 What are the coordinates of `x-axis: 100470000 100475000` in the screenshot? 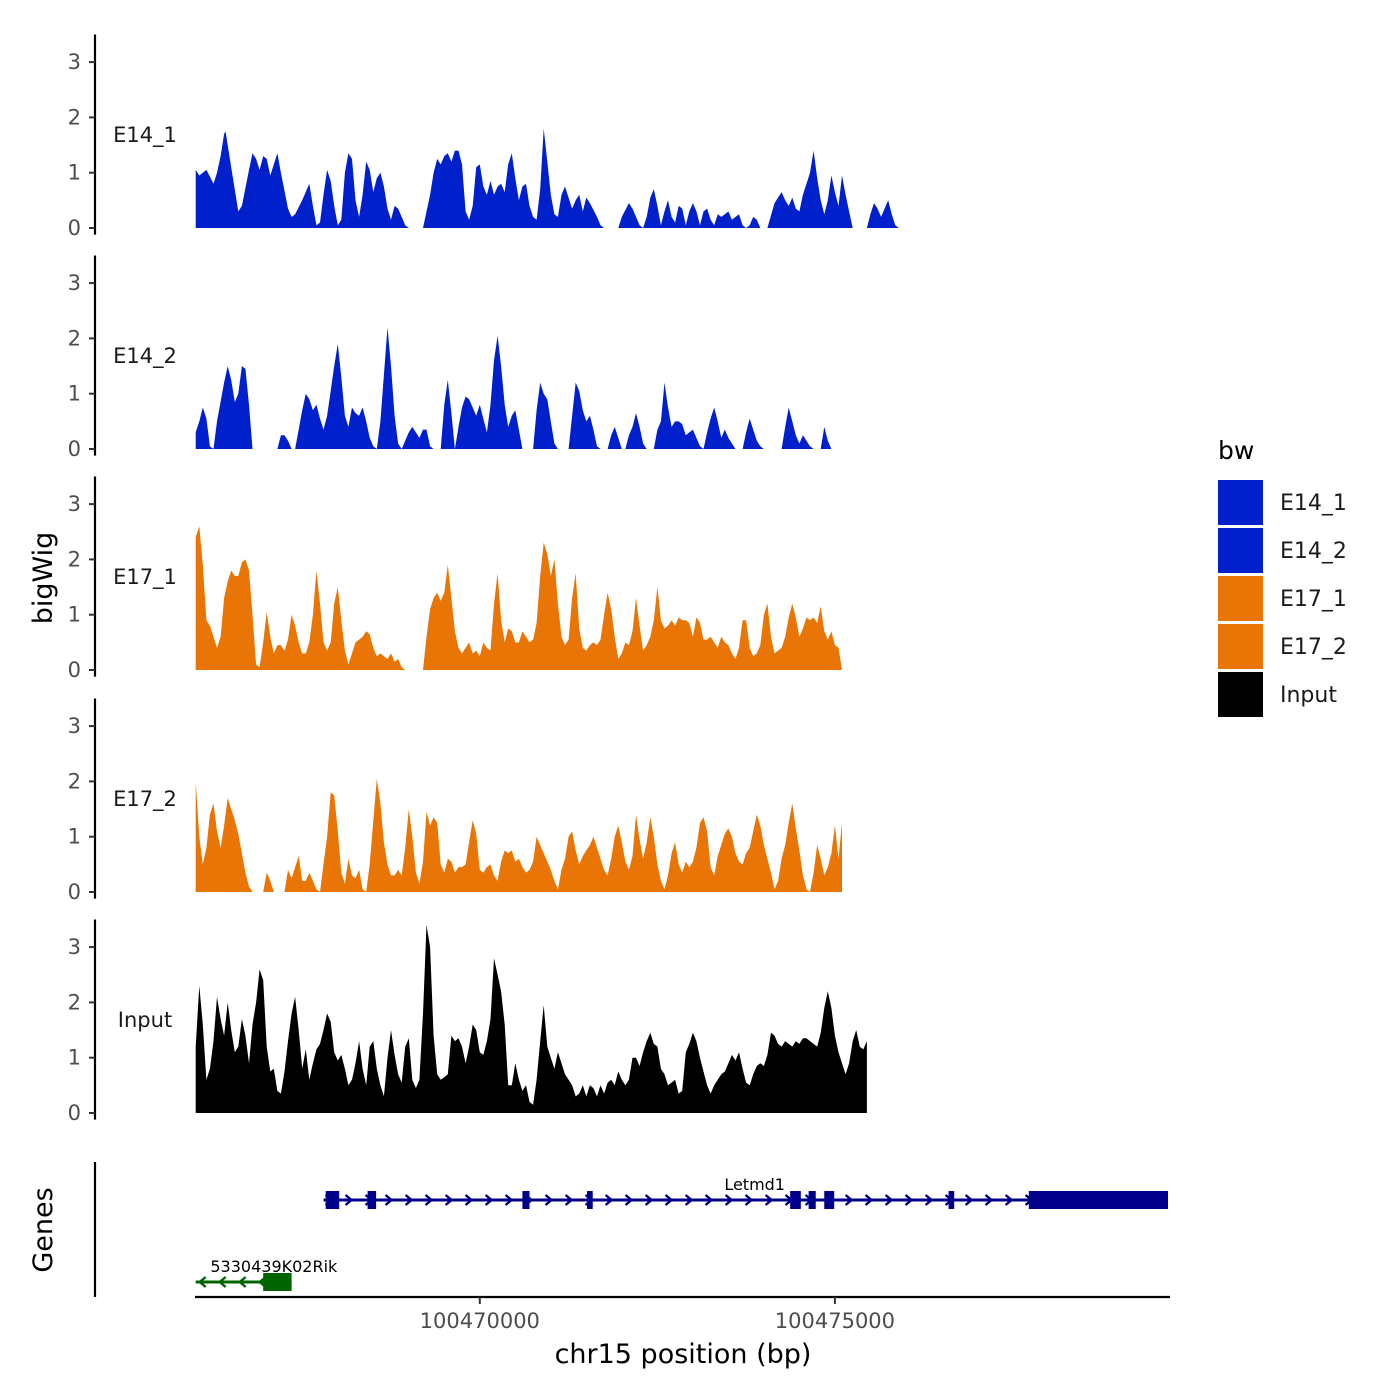 It's located at (682, 1314).